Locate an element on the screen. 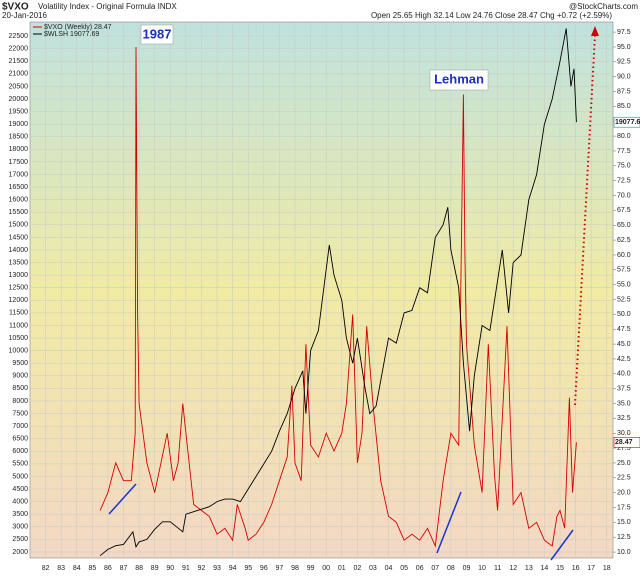 Image resolution: width=640 pixels, height=581 pixels. y2-tick-label: 30.0 is located at coordinates (624, 433).